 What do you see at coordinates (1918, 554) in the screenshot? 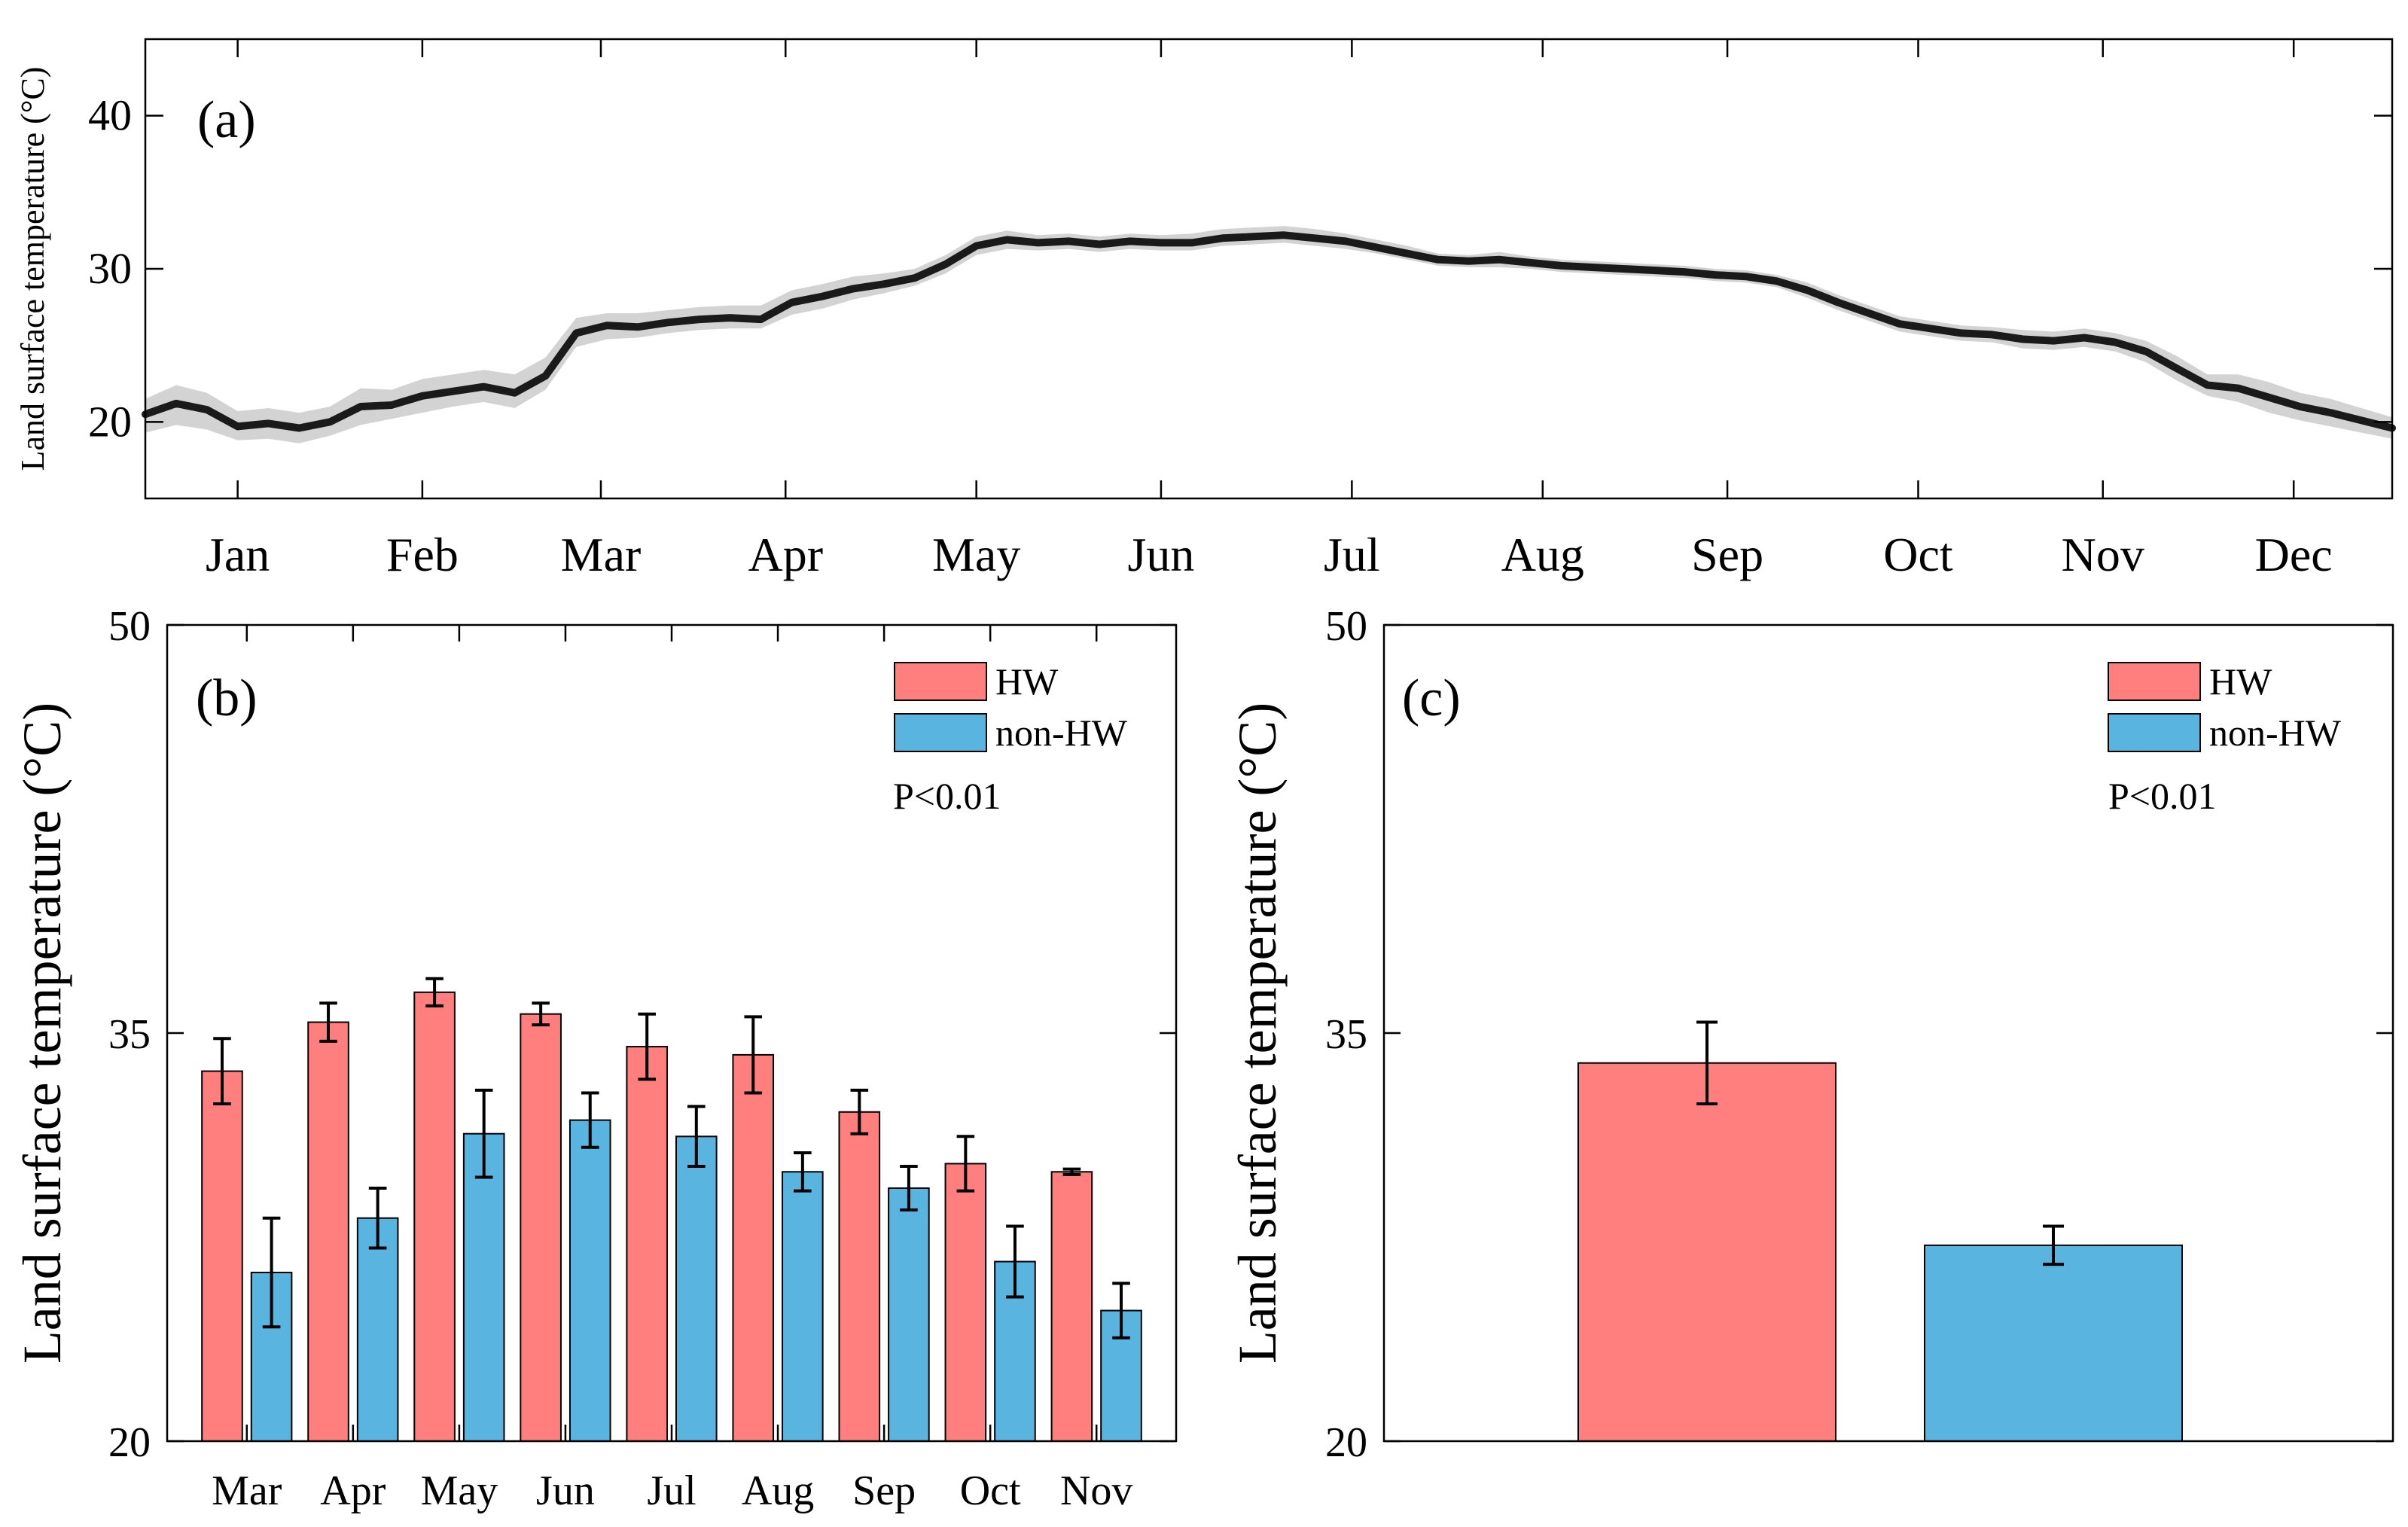
I see `panel-a-x-tick-label: Oct` at bounding box center [1918, 554].